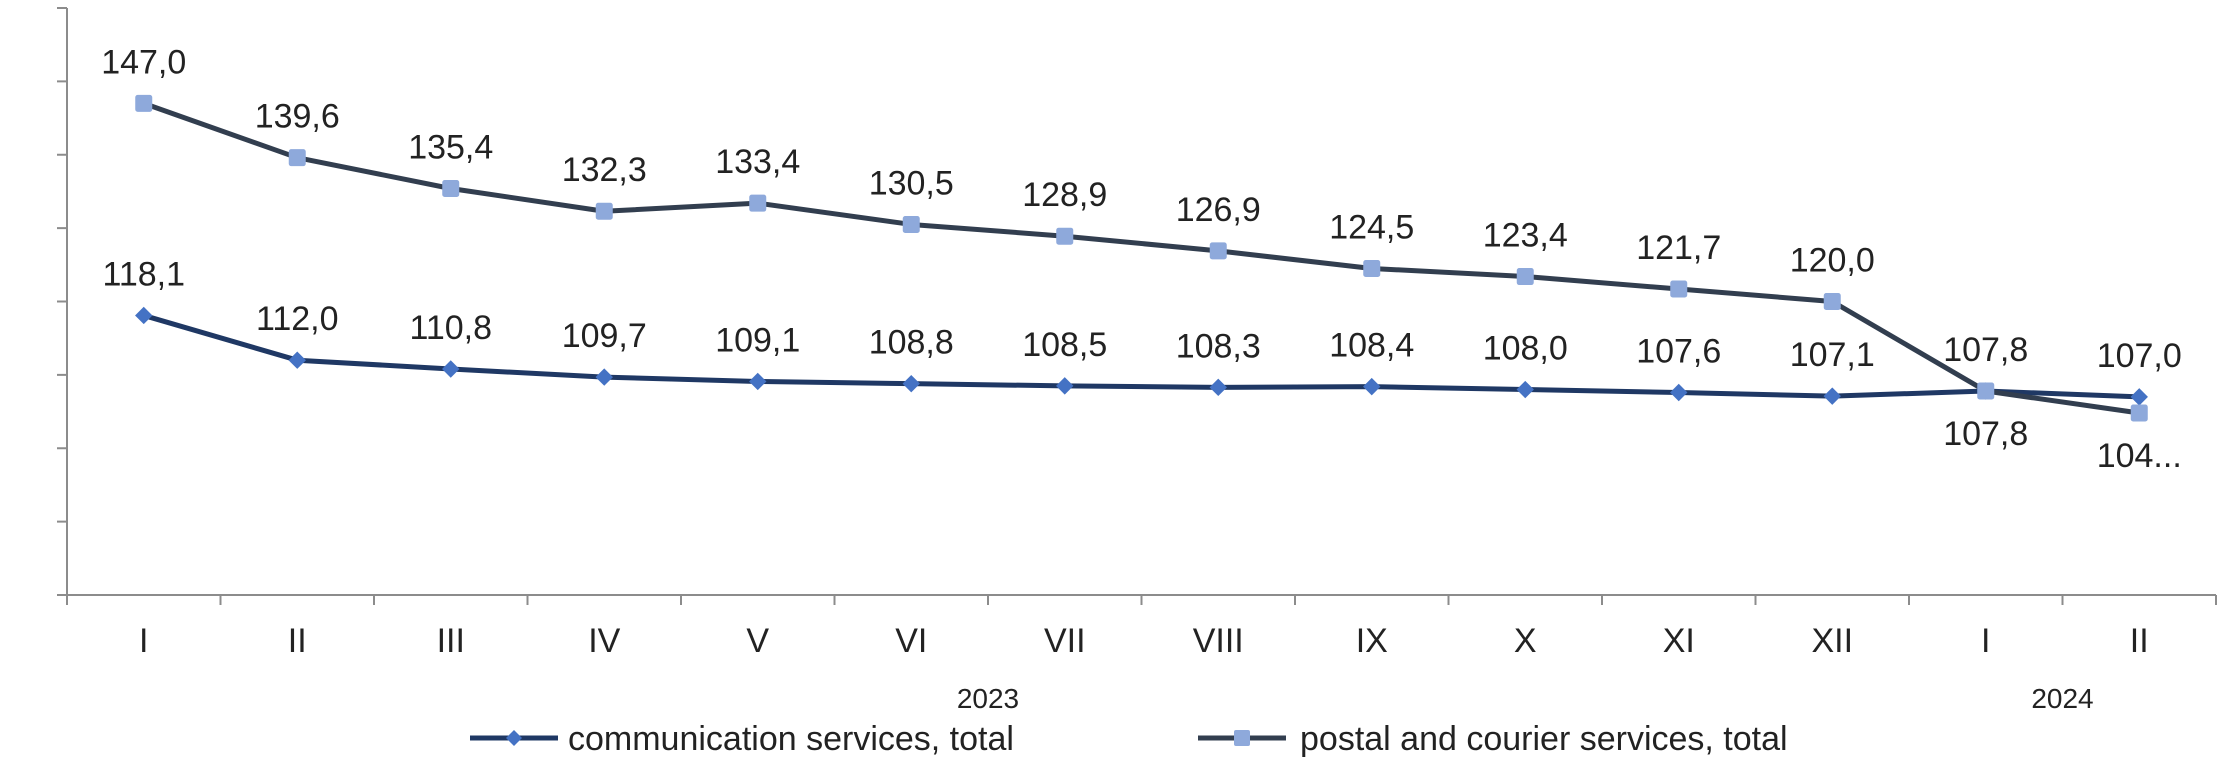 Image resolution: width=2234 pixels, height=780 pixels. I want to click on x-tick-label: IX, so click(1372, 641).